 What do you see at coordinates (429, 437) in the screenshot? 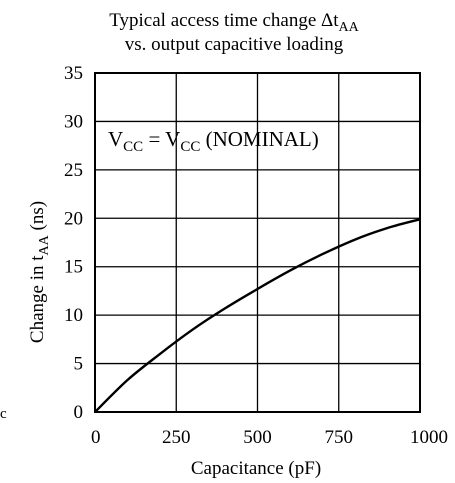
I see `x-tick-label: 1000` at bounding box center [429, 437].